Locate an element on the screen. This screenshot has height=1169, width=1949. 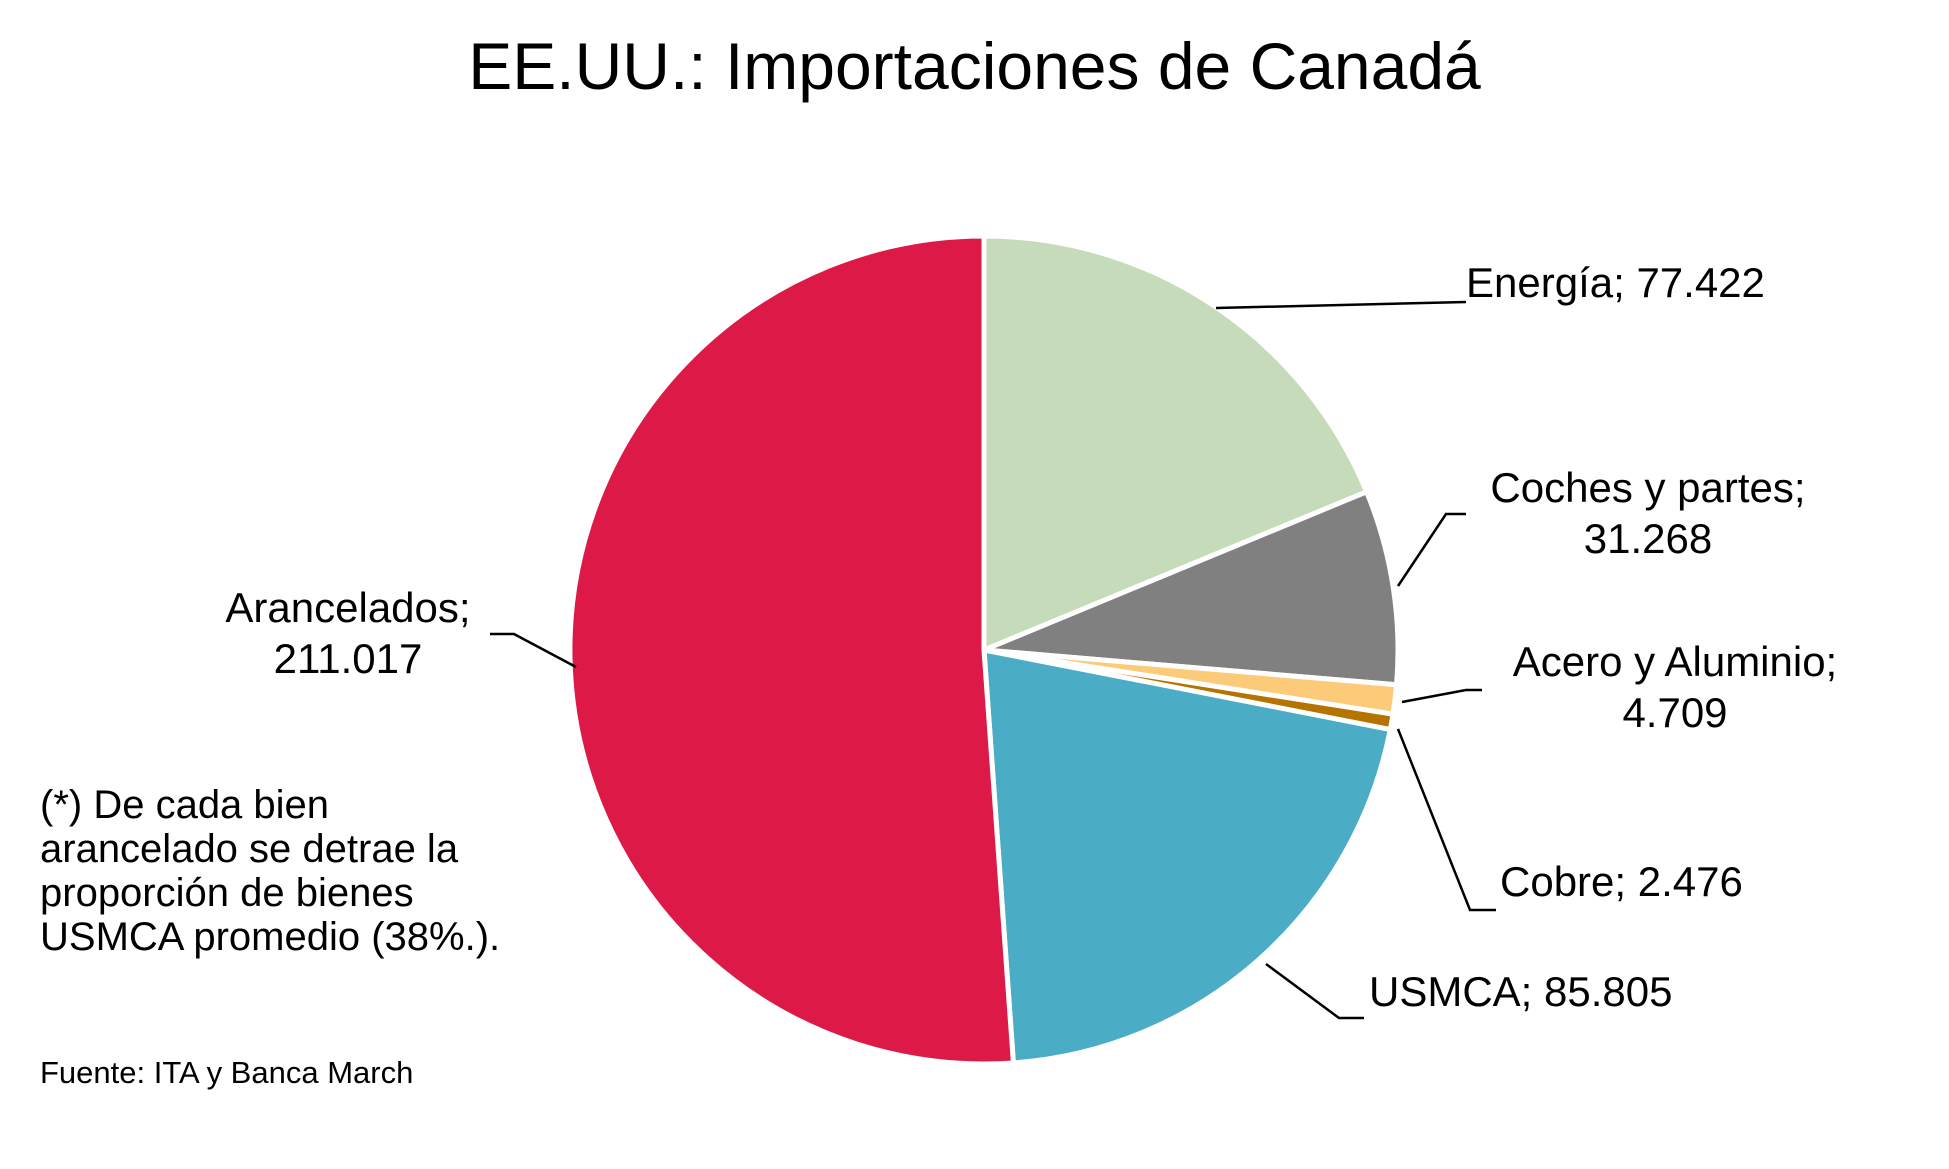
data-label: Coches y partes; is located at coordinates (1647, 487).